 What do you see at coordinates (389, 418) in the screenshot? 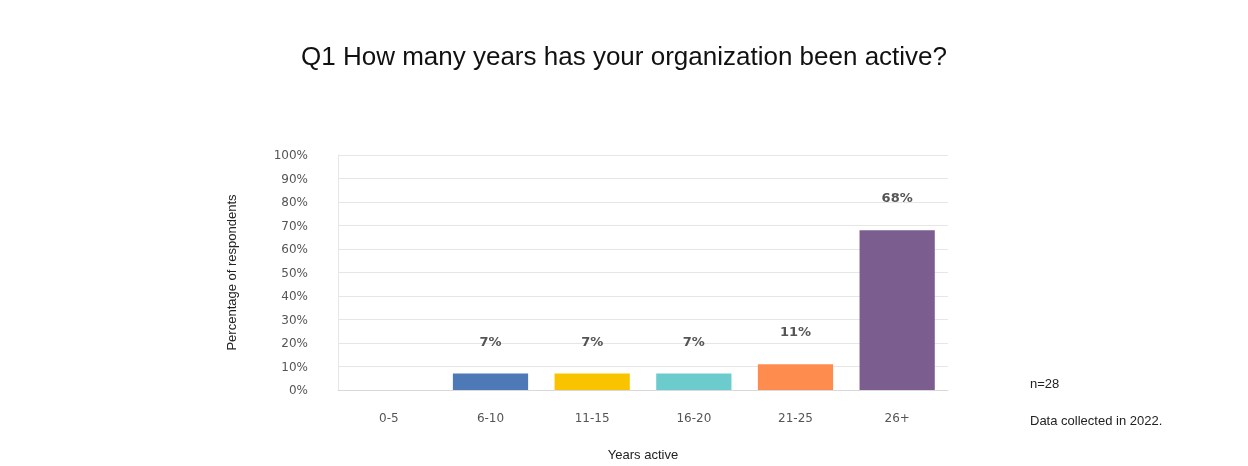
I see `x-tick-label: 0-5` at bounding box center [389, 418].